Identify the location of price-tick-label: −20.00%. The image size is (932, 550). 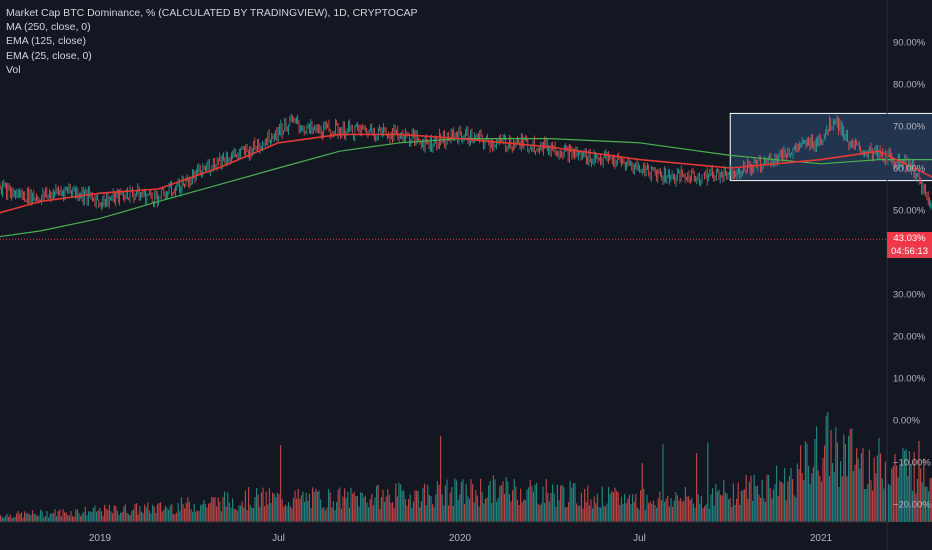
(912, 505).